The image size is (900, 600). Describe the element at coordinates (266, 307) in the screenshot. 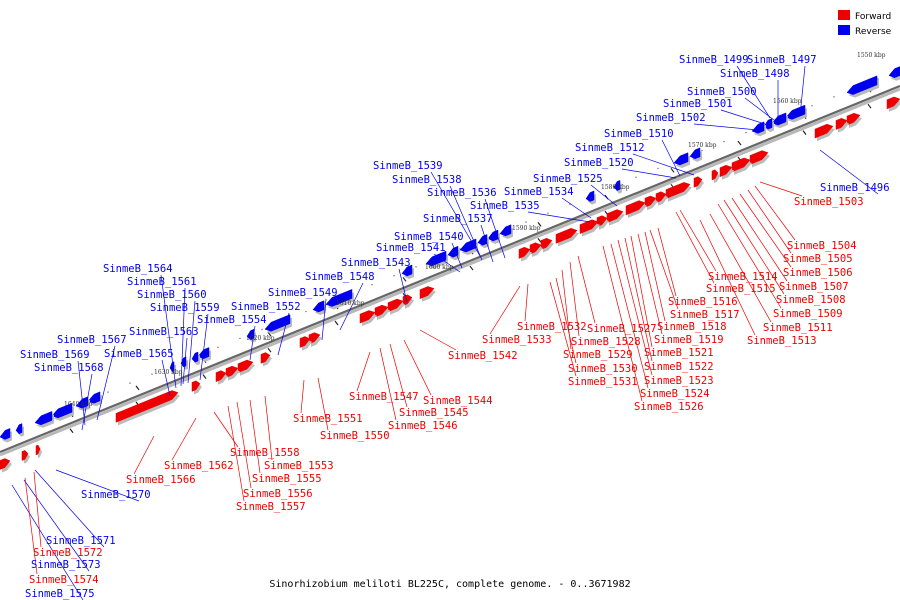

I see `reverse-gene-label: SinmeB_1552` at that location.